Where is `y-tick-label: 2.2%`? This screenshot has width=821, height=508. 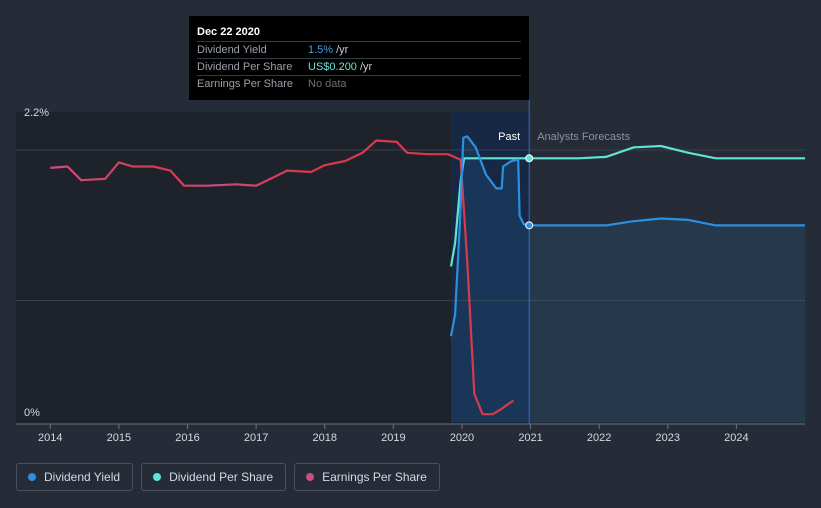
y-tick-label: 2.2% is located at coordinates (36, 113).